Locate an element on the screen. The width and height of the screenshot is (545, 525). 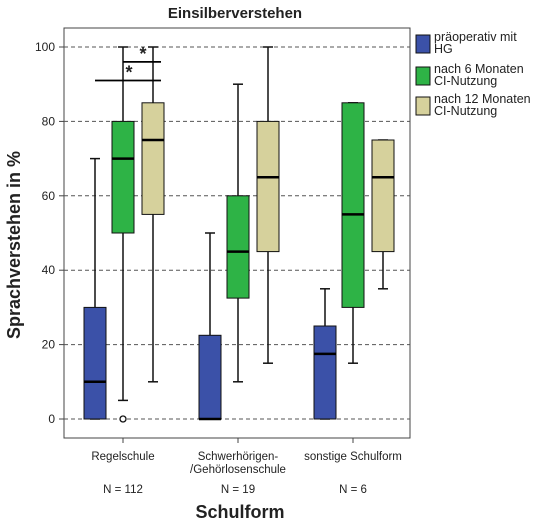
x-tick-label-line: Regelschule is located at coordinates (122, 457).